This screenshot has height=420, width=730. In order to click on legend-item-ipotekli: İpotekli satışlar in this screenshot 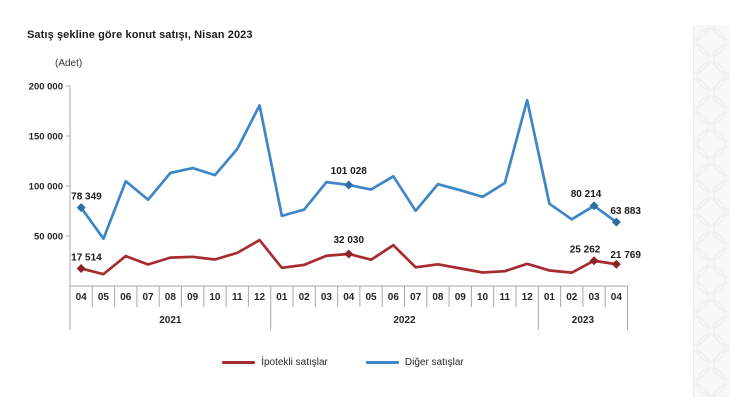, I will do `click(275, 362)`.